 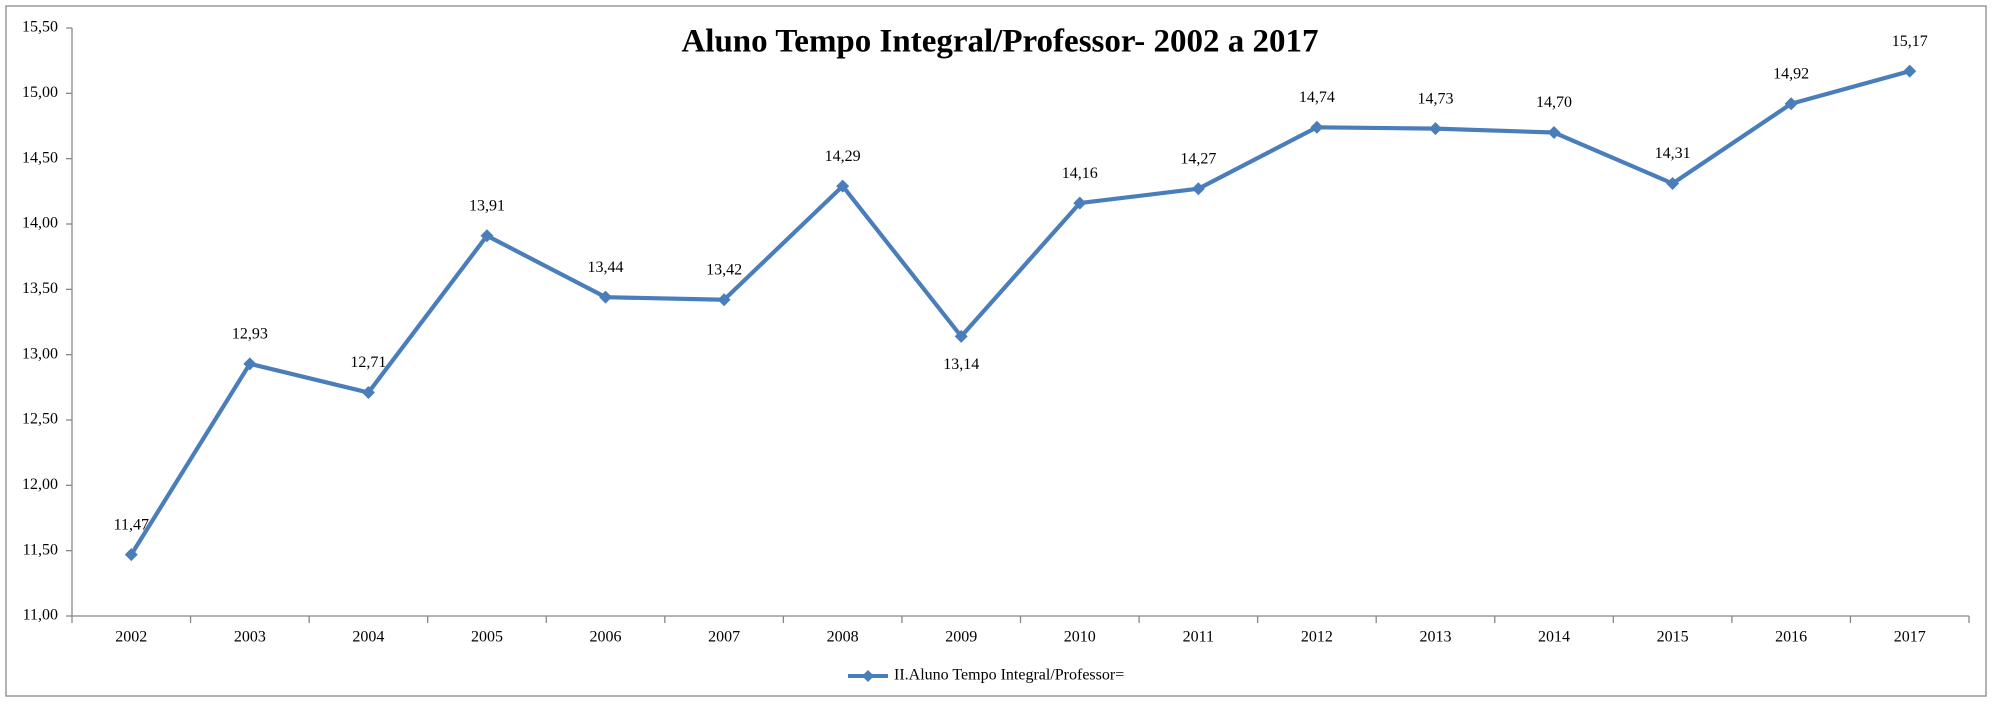 I want to click on y-tick-label: 15,00, so click(x=40, y=92).